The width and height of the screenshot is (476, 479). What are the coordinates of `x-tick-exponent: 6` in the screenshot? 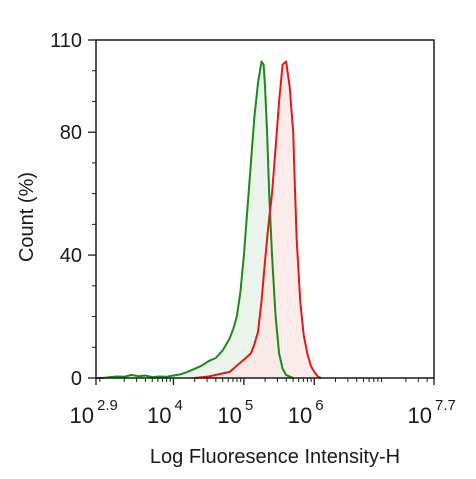 It's located at (319, 405).